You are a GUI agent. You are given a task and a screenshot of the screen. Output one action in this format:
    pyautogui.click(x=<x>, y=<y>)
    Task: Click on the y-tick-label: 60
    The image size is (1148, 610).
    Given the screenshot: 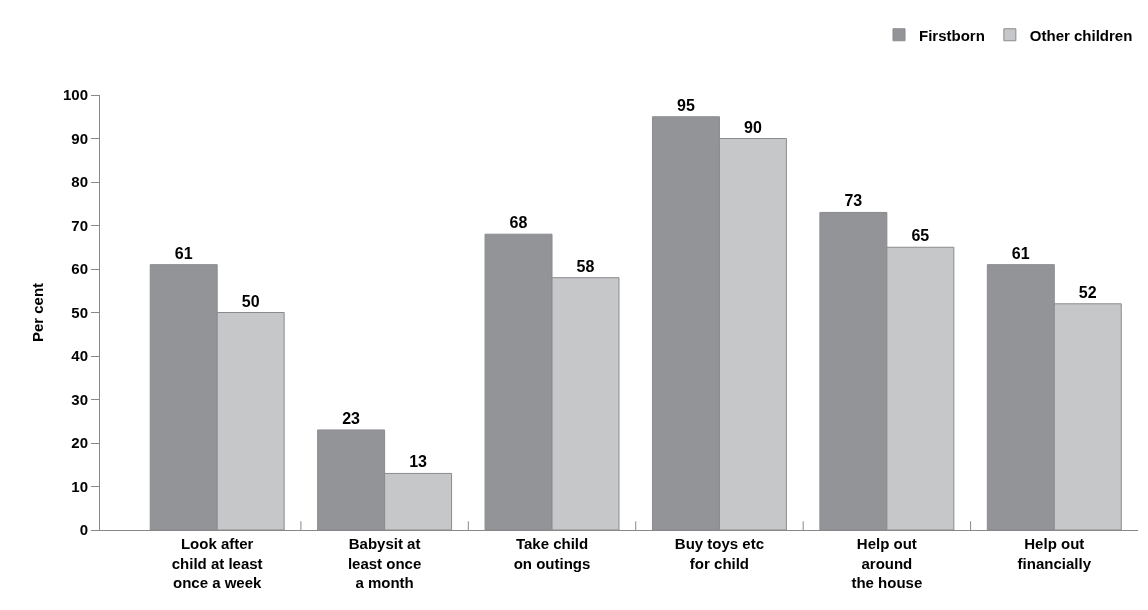 What is the action you would take?
    pyautogui.click(x=79, y=269)
    